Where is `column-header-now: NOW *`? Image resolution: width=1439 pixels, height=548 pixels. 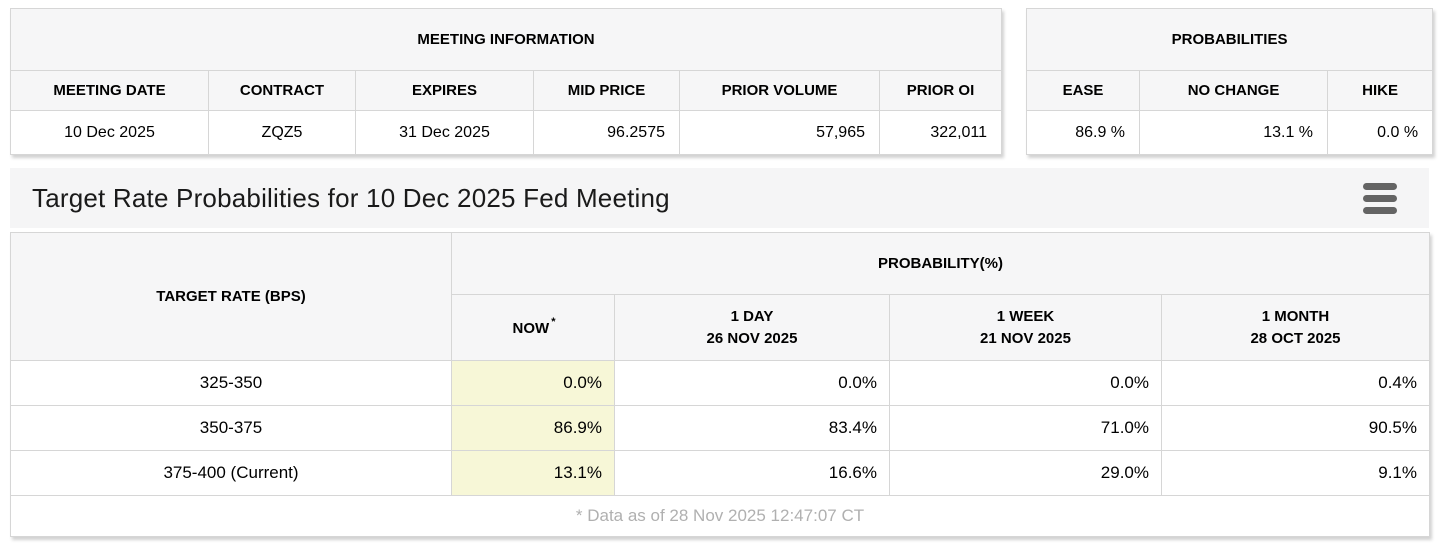
column-header-now: NOW * is located at coordinates (533, 327).